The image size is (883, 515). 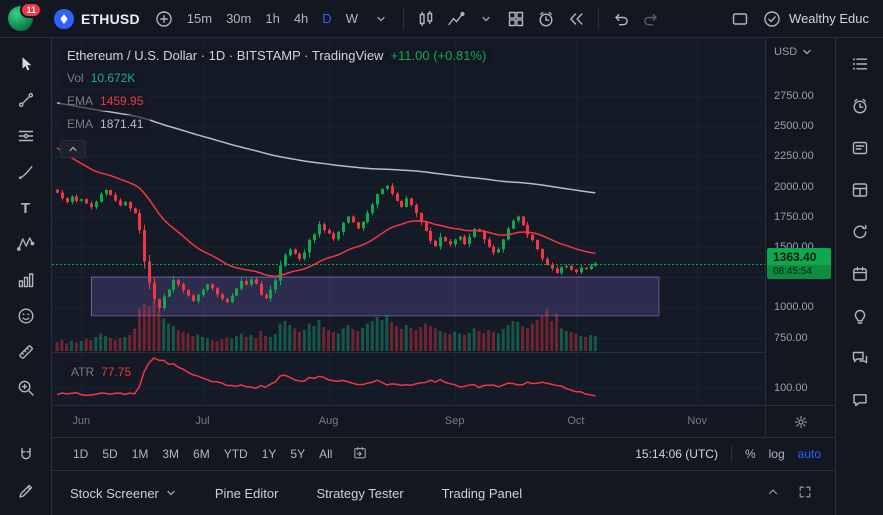 What do you see at coordinates (81, 454) in the screenshot?
I see `range-1d-button: 1D` at bounding box center [81, 454].